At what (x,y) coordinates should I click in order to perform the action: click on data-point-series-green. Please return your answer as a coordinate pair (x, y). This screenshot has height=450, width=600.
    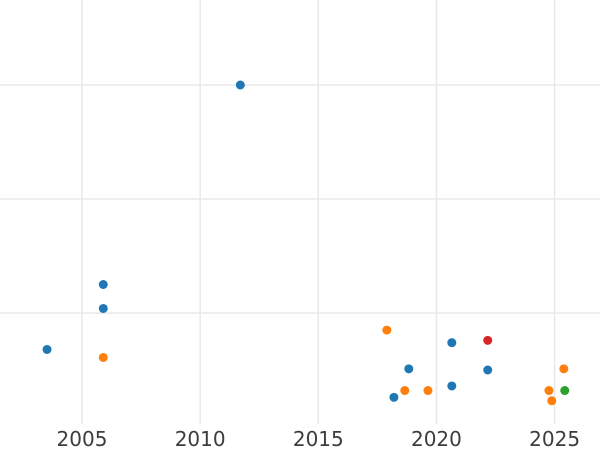
    Looking at the image, I should click on (565, 391).